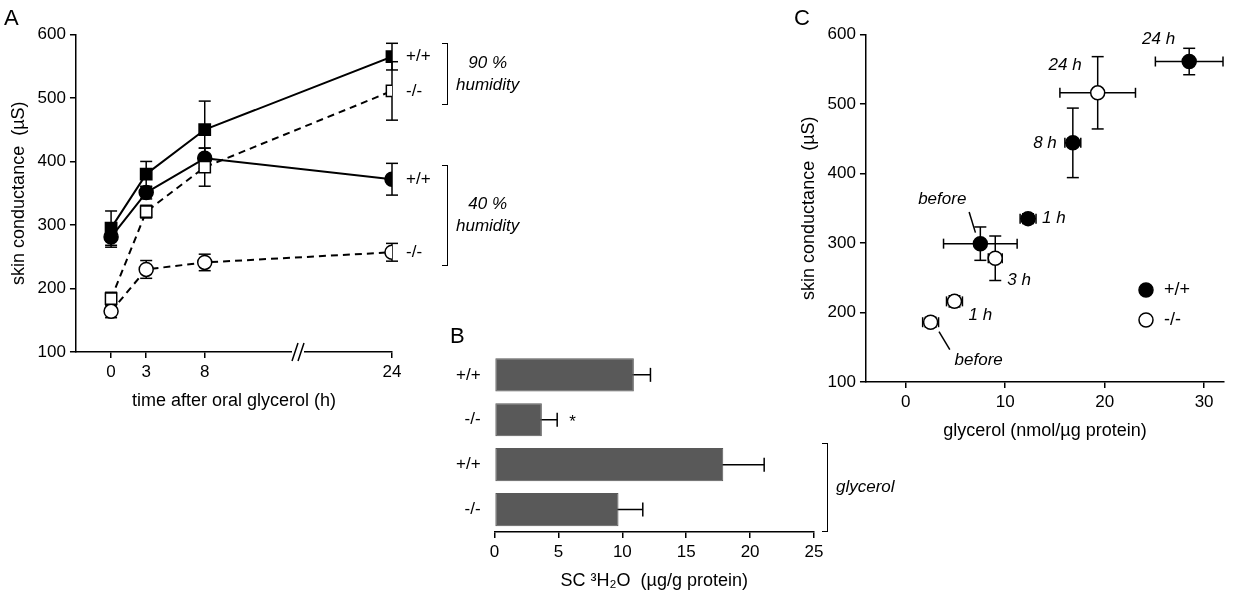 The height and width of the screenshot is (600, 1242). Describe the element at coordinates (1172, 318) in the screenshot. I see `legend-label: -/-` at that location.